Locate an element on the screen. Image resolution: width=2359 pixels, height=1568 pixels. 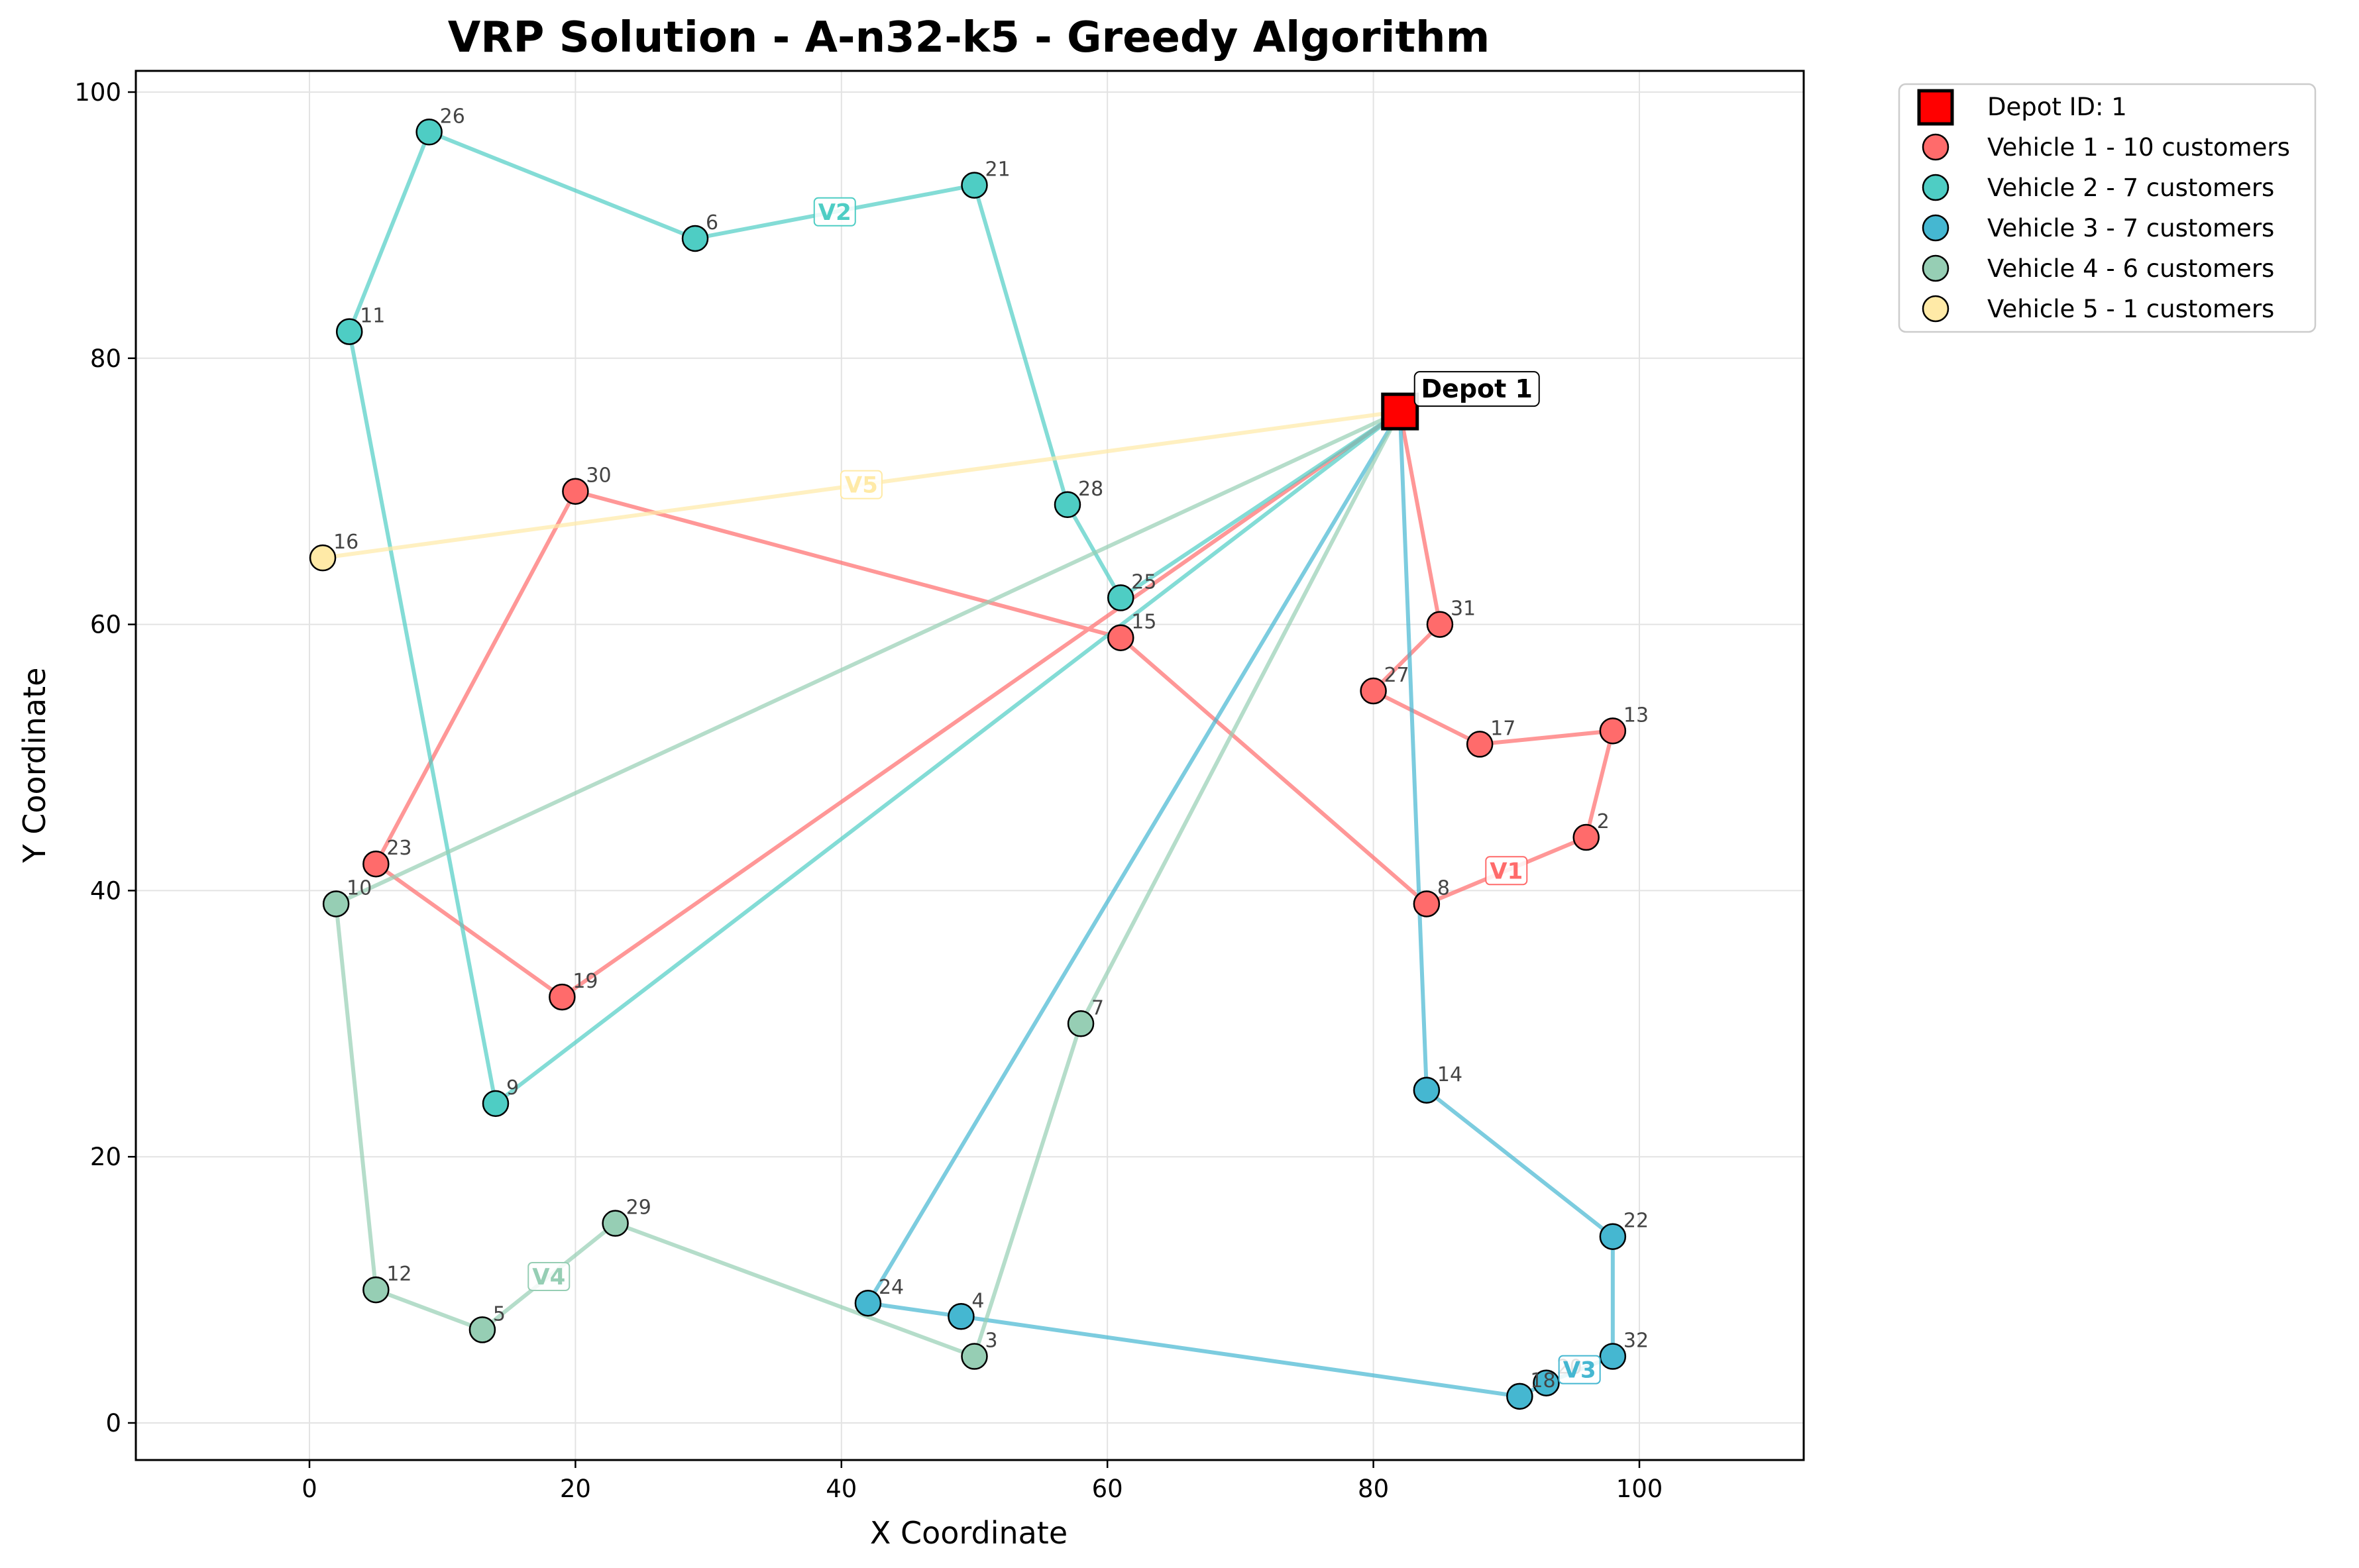
legend-depot-marker is located at coordinates (1935, 107).